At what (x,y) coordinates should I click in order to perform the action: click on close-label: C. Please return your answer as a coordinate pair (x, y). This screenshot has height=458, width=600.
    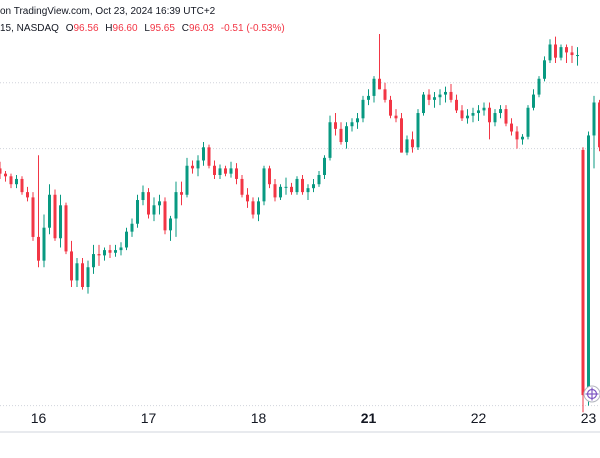
    Looking at the image, I should click on (185, 28).